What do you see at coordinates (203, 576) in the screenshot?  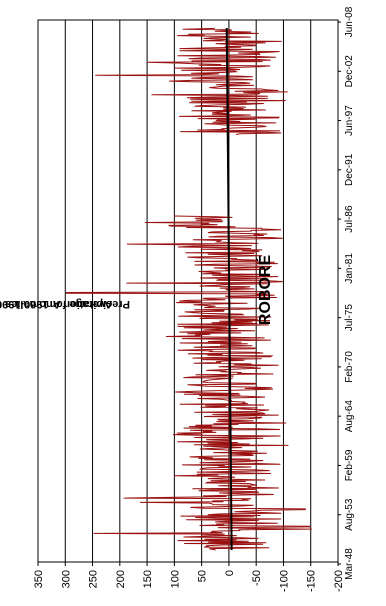 I see `y-tick-label: 50` at bounding box center [203, 576].